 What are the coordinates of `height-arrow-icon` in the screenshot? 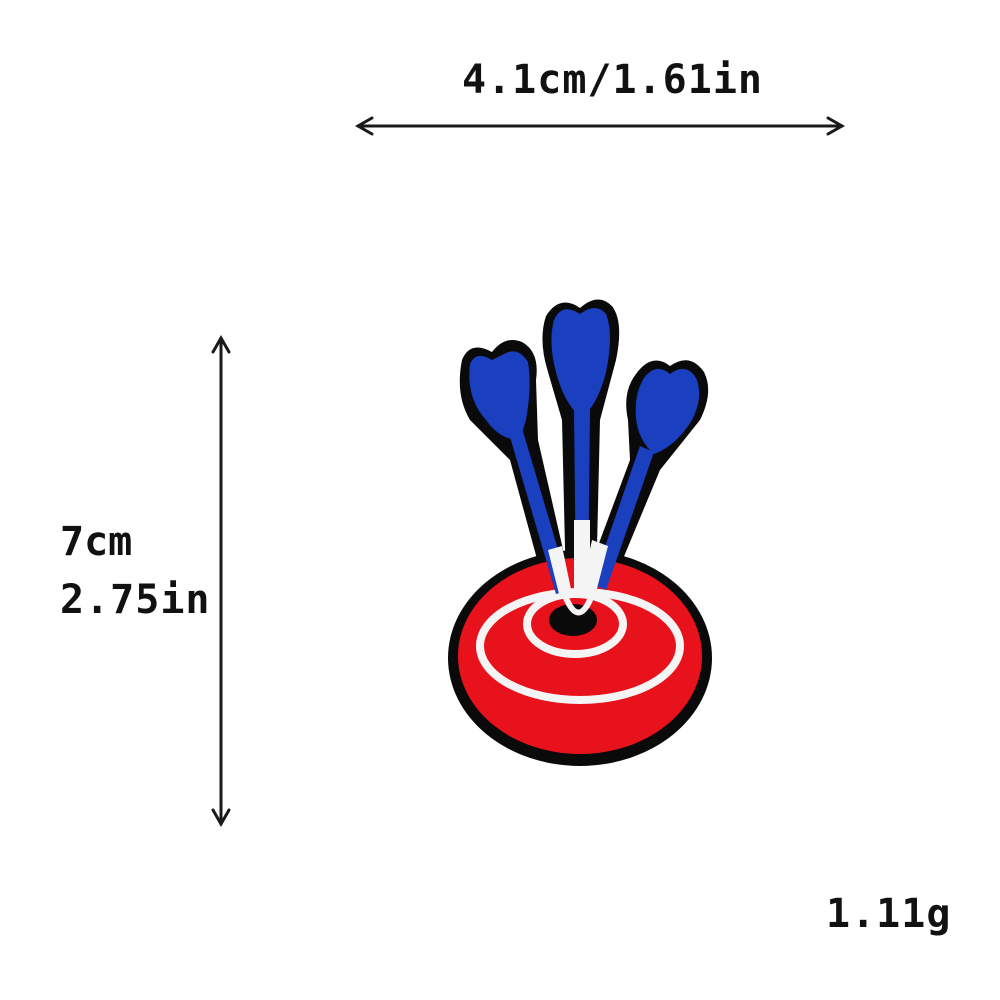 It's located at (221, 581).